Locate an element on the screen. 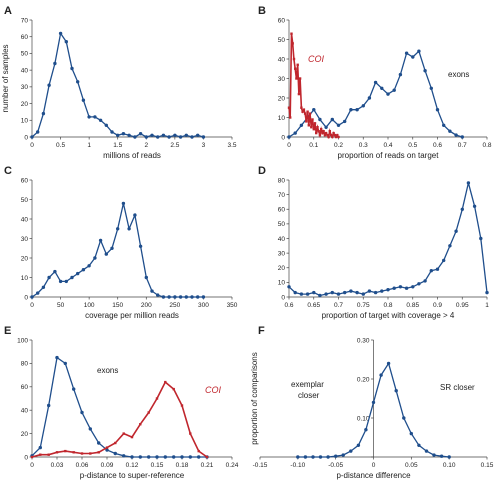 The width and height of the screenshot is (499, 483). x-tick-label: 0.10 is located at coordinates (449, 465).